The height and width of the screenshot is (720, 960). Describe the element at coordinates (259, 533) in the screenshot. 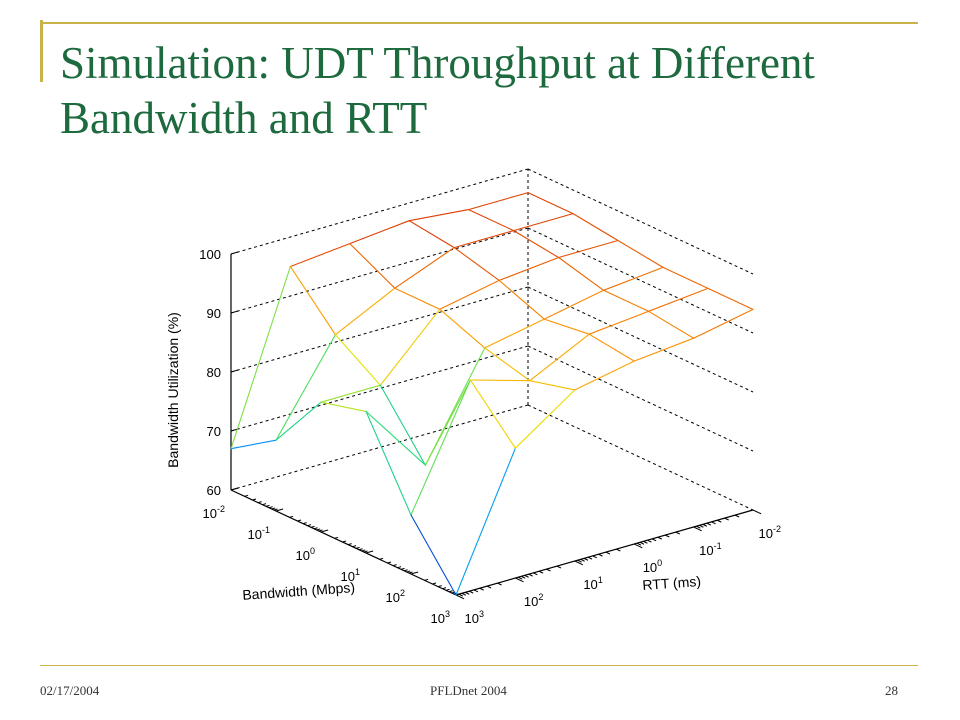

I see `bandwidth-tick-label: 10⁻¹` at that location.